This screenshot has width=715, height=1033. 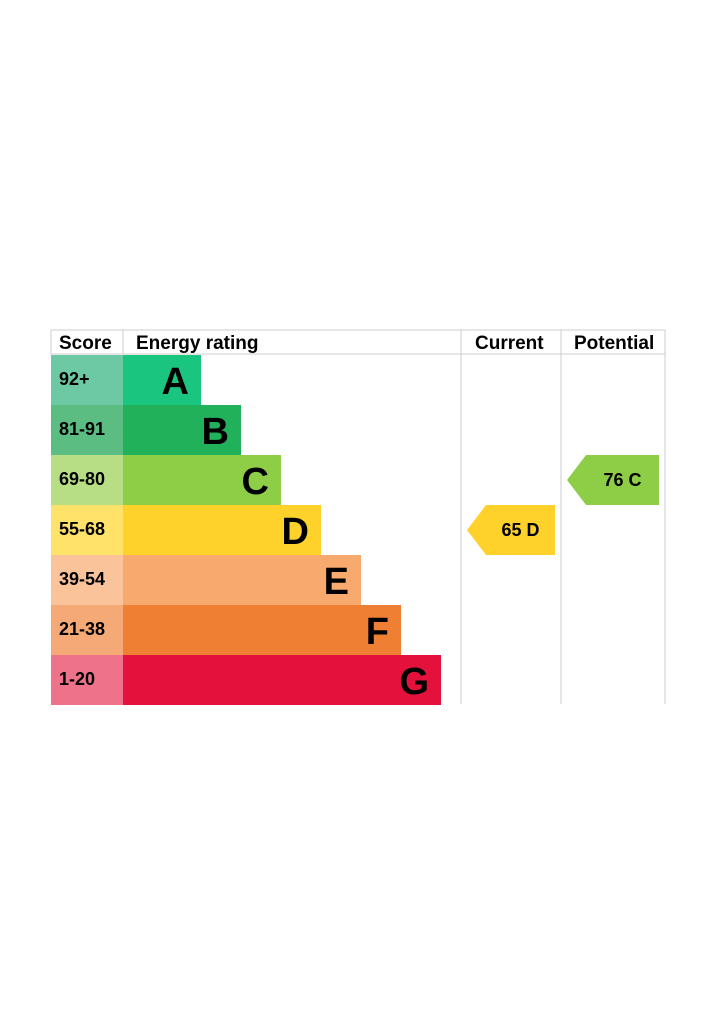 What do you see at coordinates (336, 582) in the screenshot?
I see `rating-letter-e: E` at bounding box center [336, 582].